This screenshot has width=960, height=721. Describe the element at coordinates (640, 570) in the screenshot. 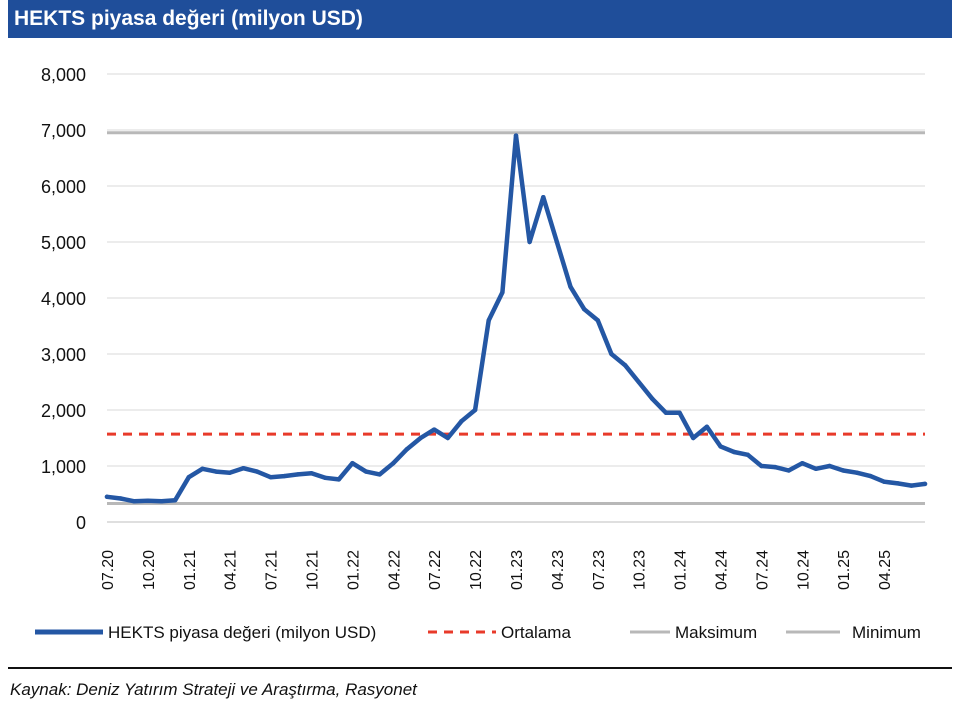

I see `x-tick-label: 10.23` at that location.